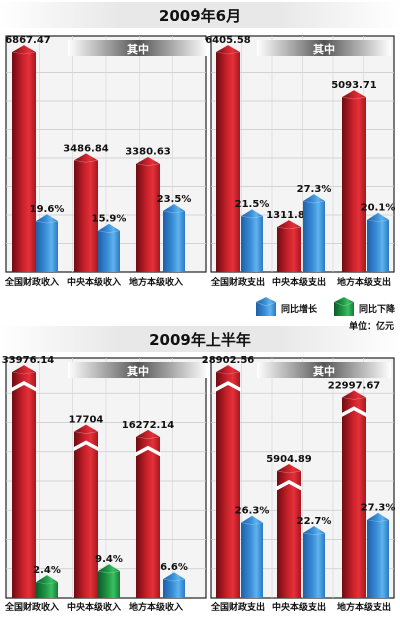 The height and width of the screenshot is (617, 400). Describe the element at coordinates (252, 204) in the screenshot. I see `percent-label: 21.5%` at that location.